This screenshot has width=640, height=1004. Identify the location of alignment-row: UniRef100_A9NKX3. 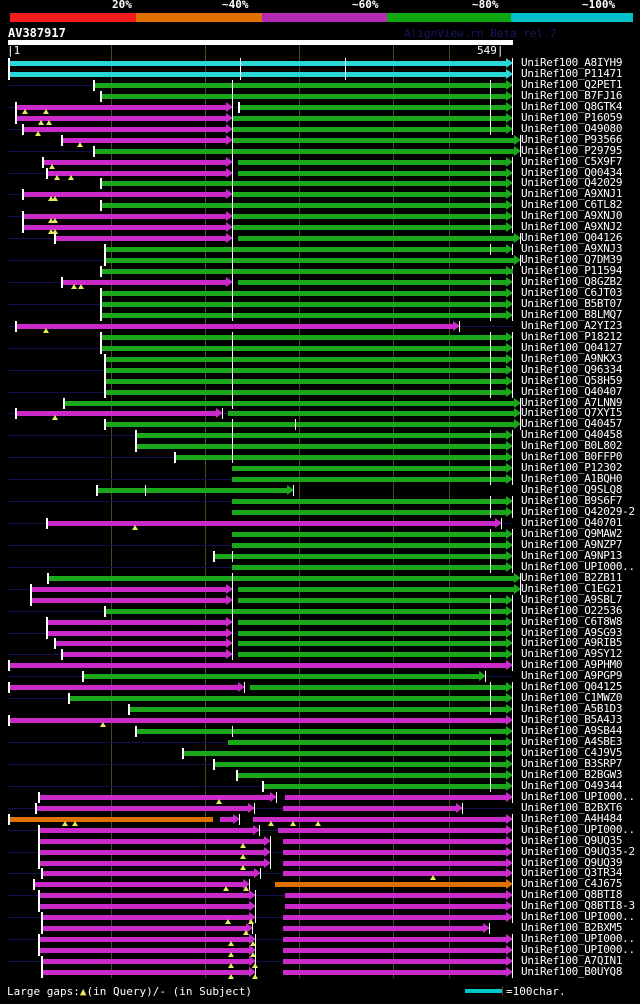
(320, 358).